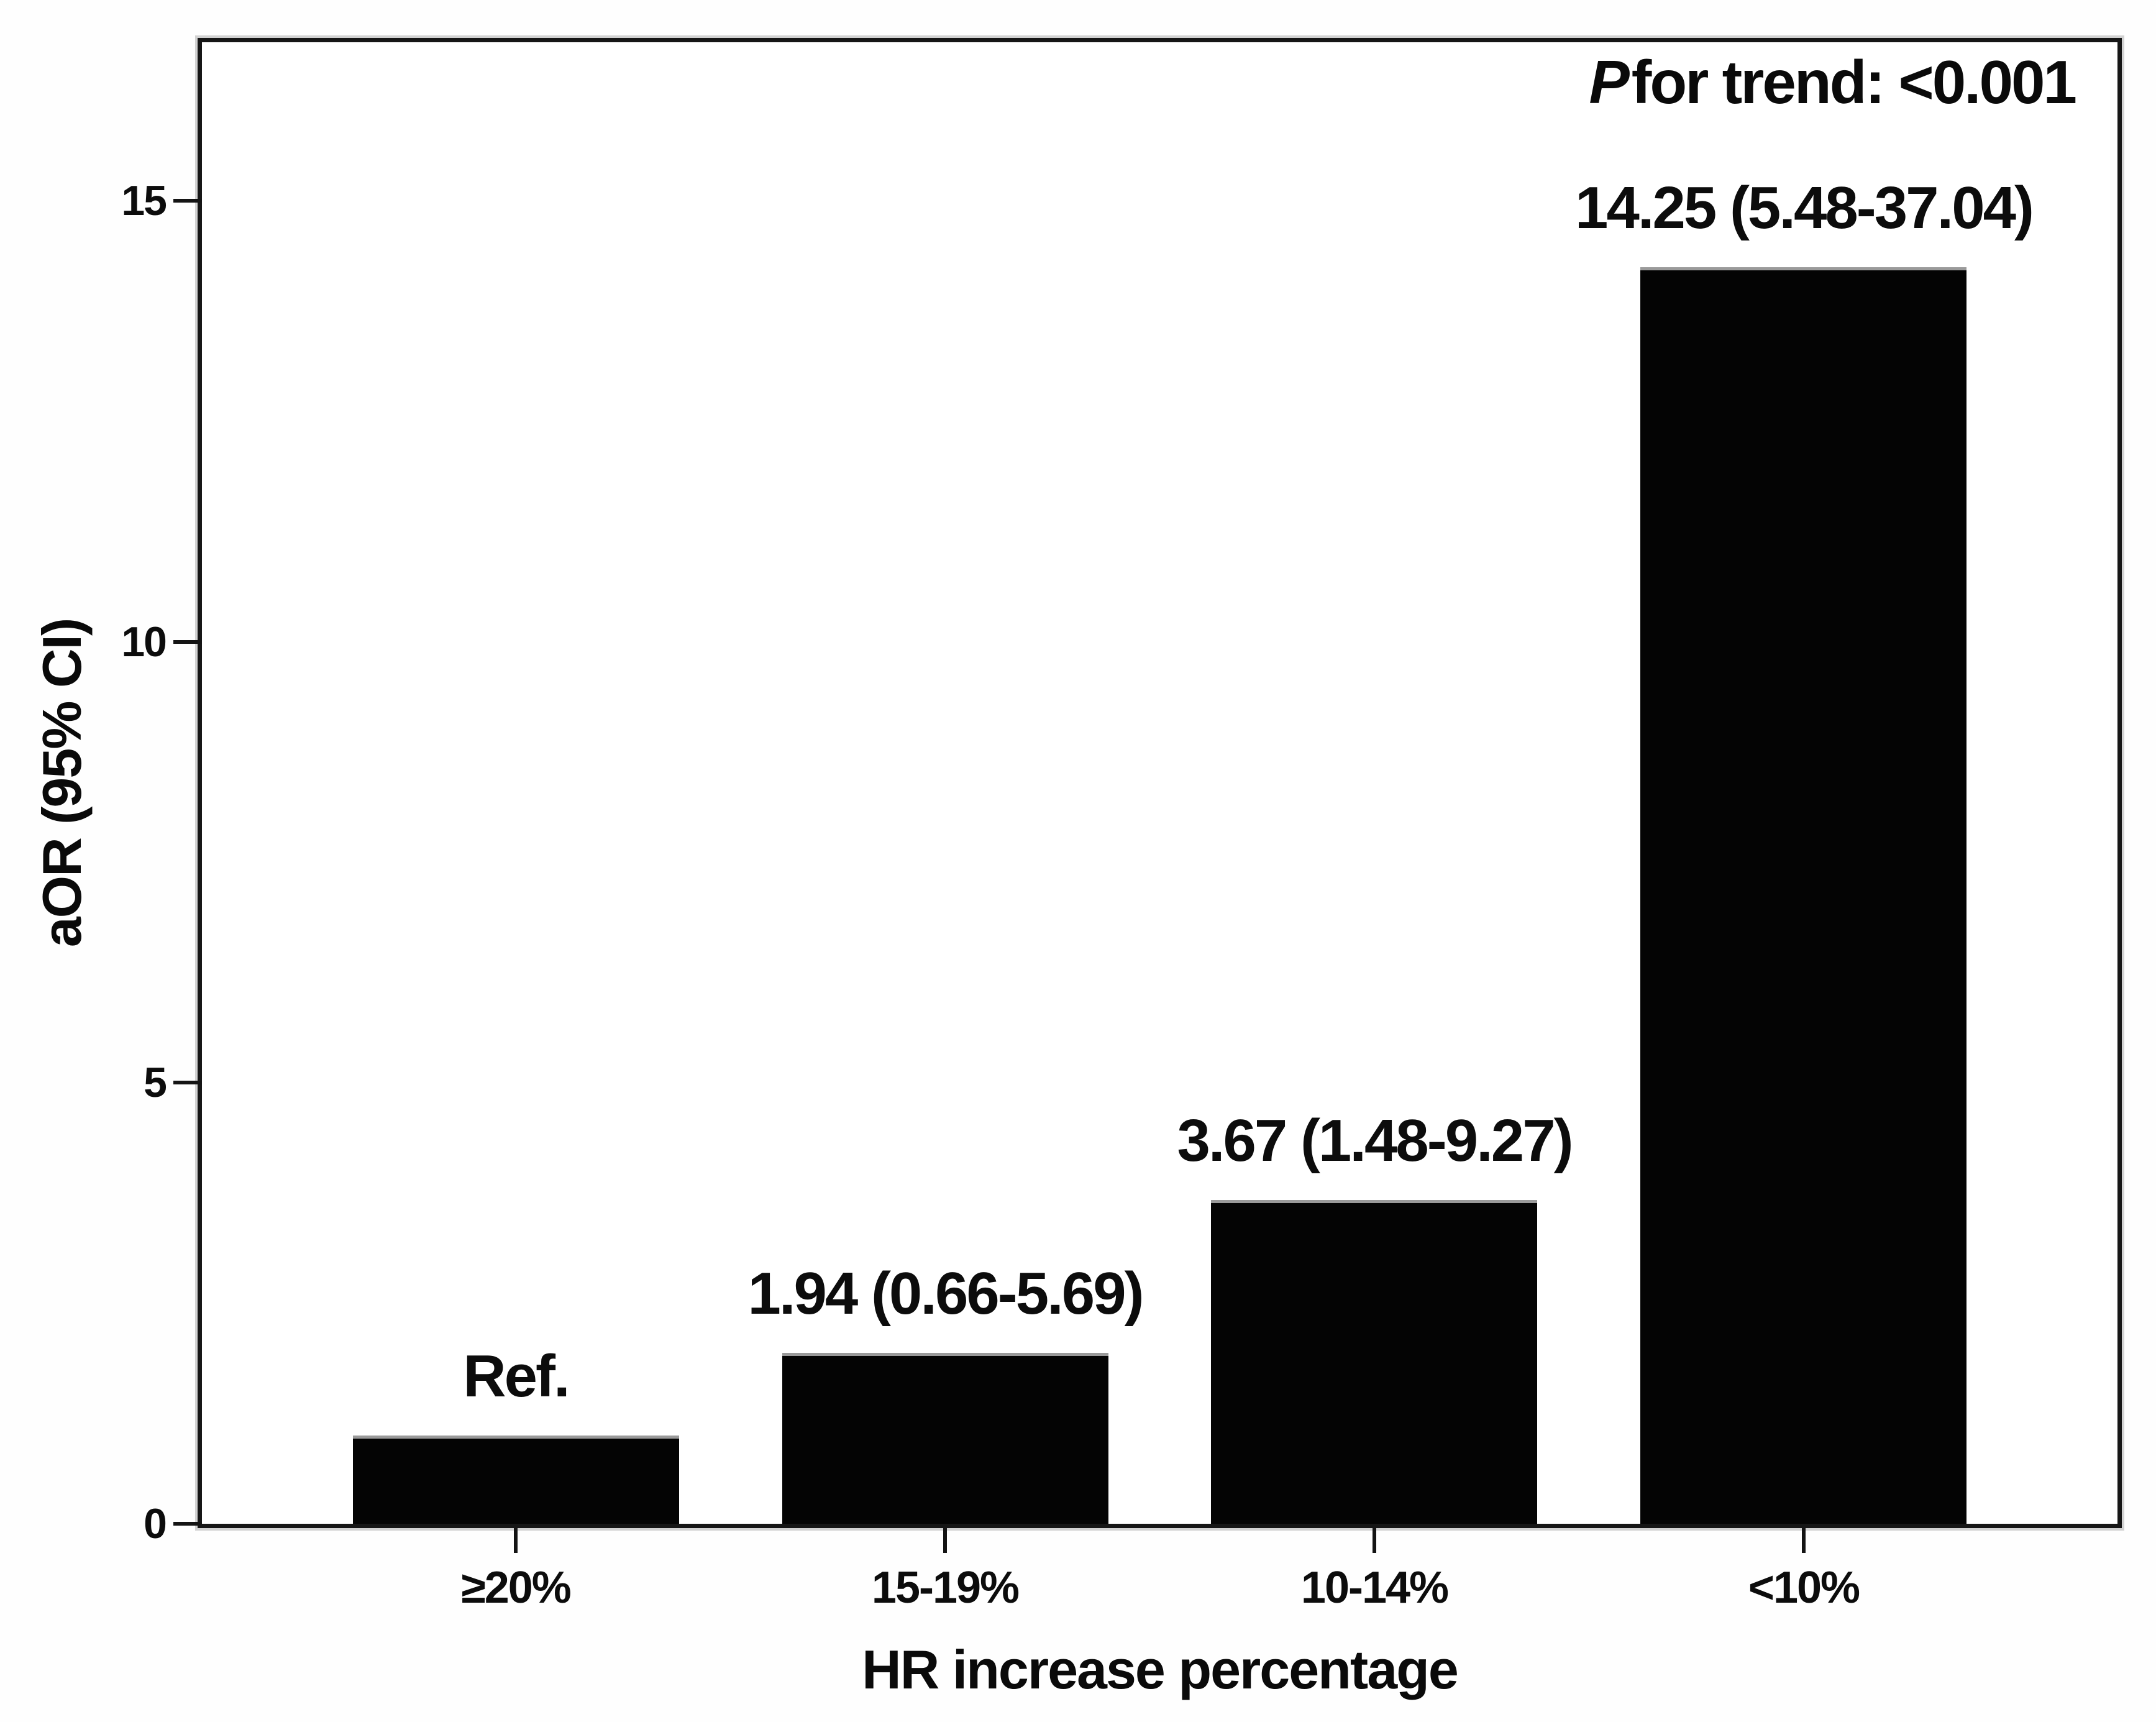 The width and height of the screenshot is (2156, 1722). Describe the element at coordinates (1804, 208) in the screenshot. I see `bar-value-label: 14.25 (5.48-37.04)` at that location.